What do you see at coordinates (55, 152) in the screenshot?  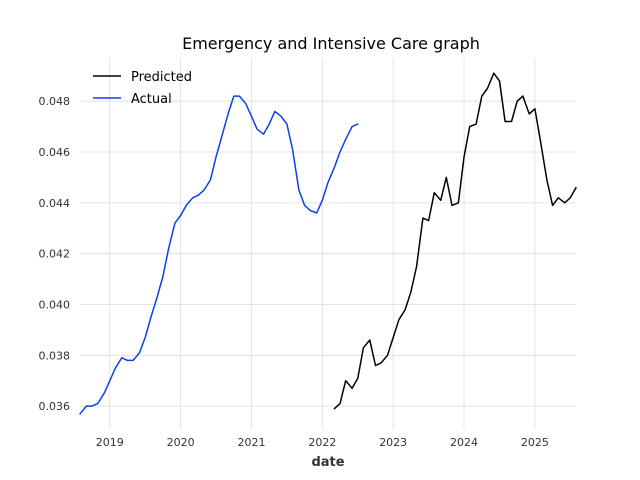 I see `y-tick-label: 0.046` at bounding box center [55, 152].